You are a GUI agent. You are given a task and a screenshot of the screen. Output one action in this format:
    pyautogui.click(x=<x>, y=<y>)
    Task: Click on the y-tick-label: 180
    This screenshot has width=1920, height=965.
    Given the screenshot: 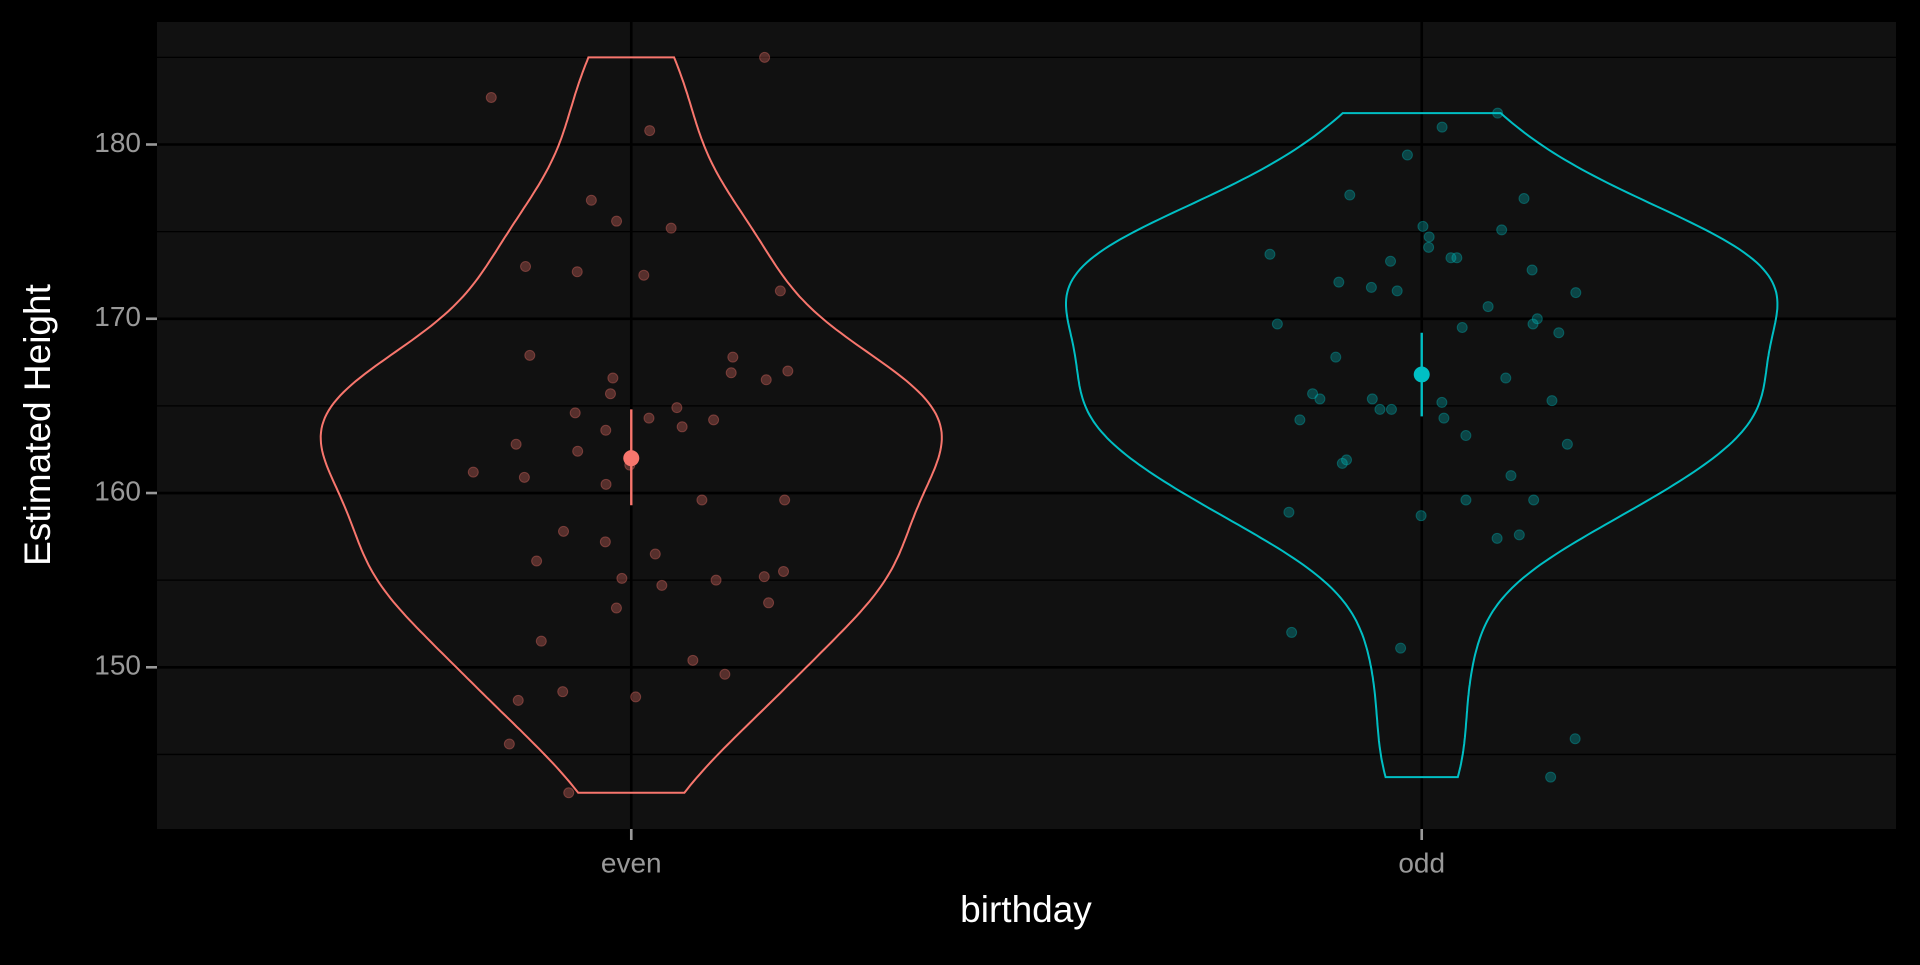 What is the action you would take?
    pyautogui.click(x=117, y=142)
    